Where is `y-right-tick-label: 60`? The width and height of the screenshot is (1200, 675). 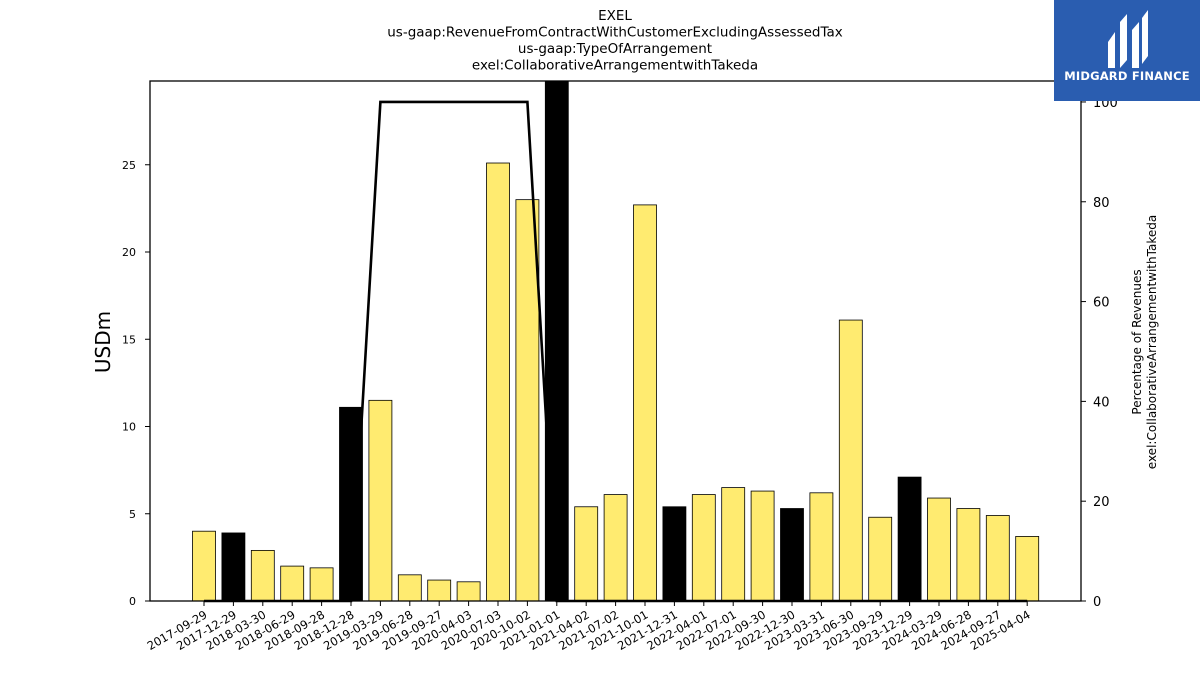
y-right-tick-label: 60 is located at coordinates (1101, 303).